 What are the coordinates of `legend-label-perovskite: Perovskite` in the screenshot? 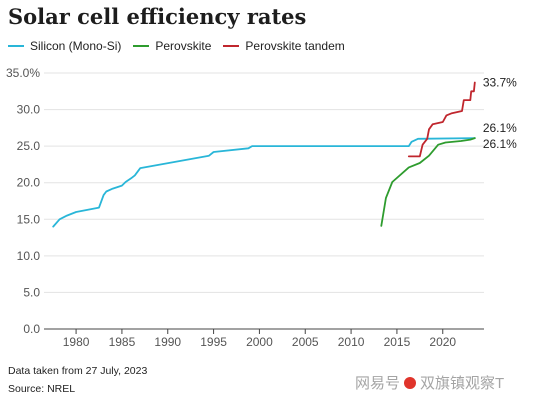 It's located at (183, 46).